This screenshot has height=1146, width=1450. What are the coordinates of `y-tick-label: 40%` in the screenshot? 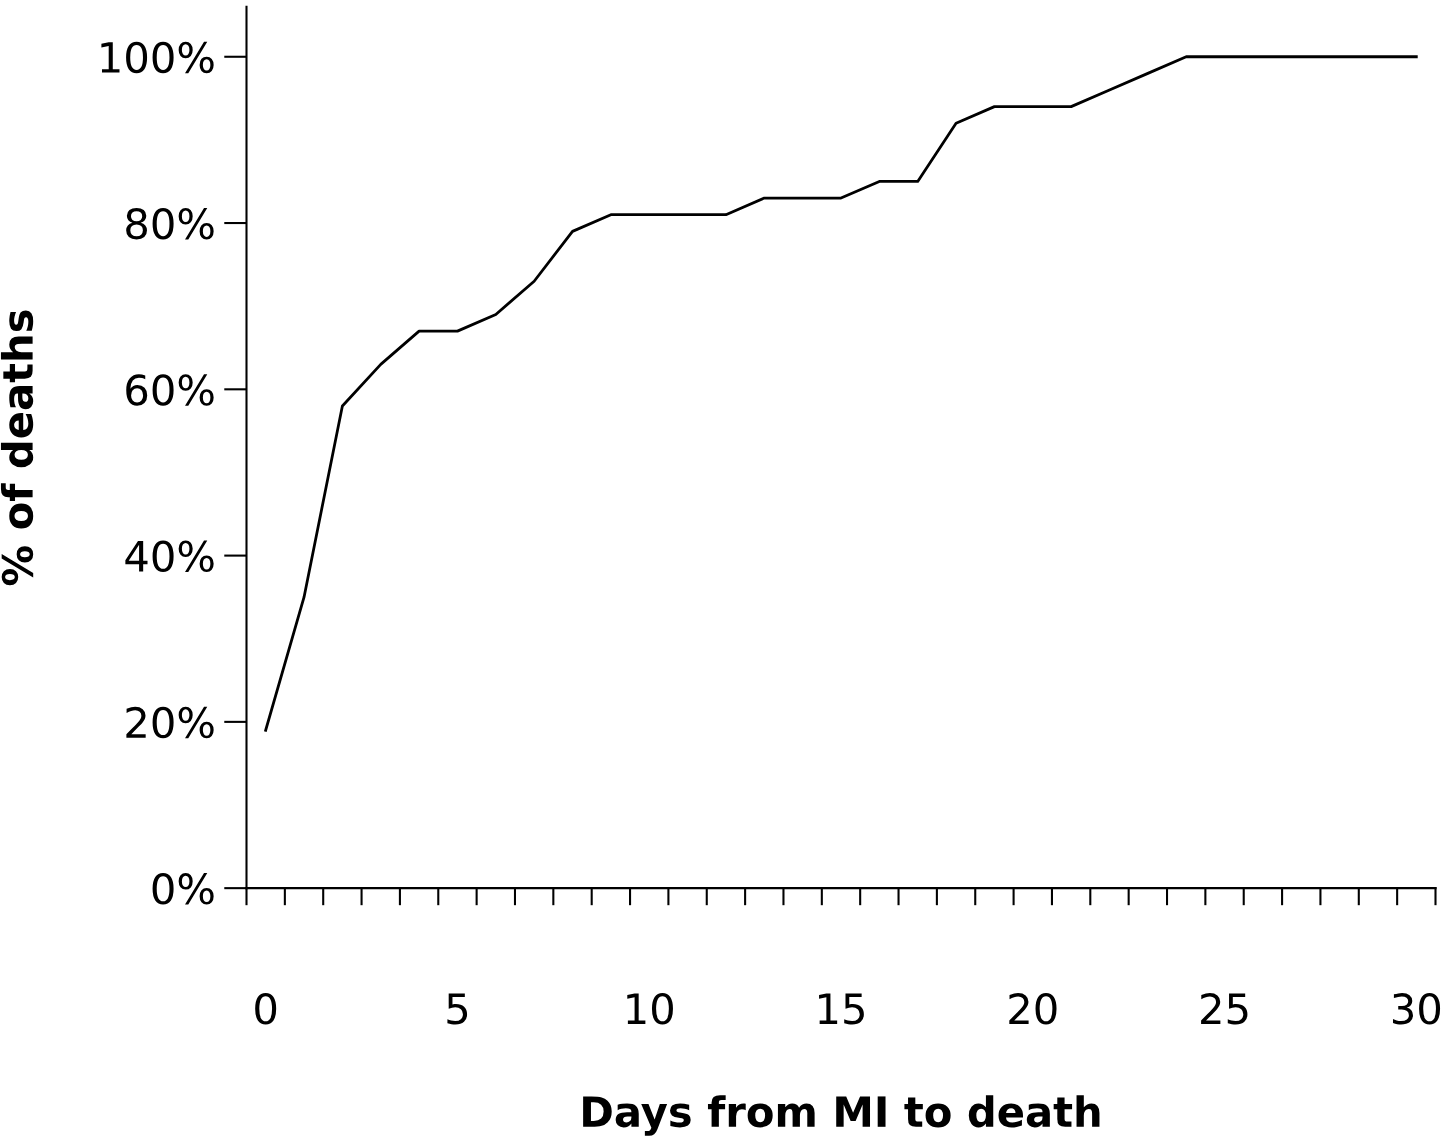 It's located at (169, 556).